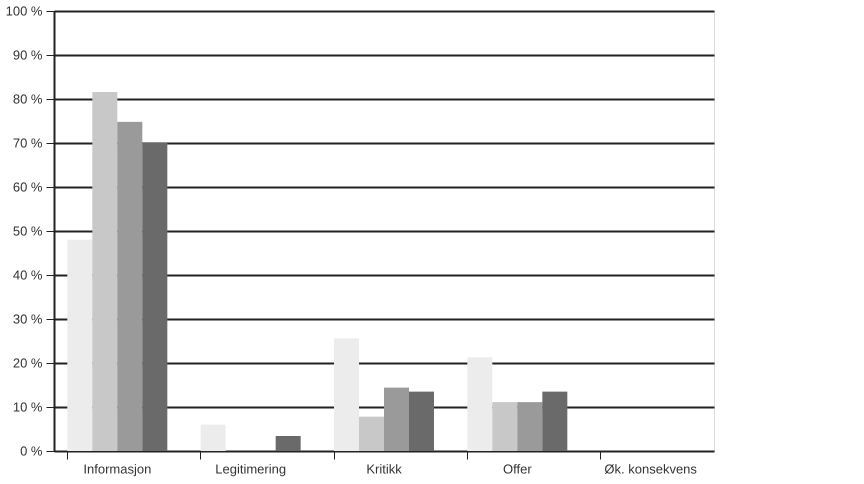 The width and height of the screenshot is (864, 484). Describe the element at coordinates (517, 469) in the screenshot. I see `x-tick-label: Offer` at that location.